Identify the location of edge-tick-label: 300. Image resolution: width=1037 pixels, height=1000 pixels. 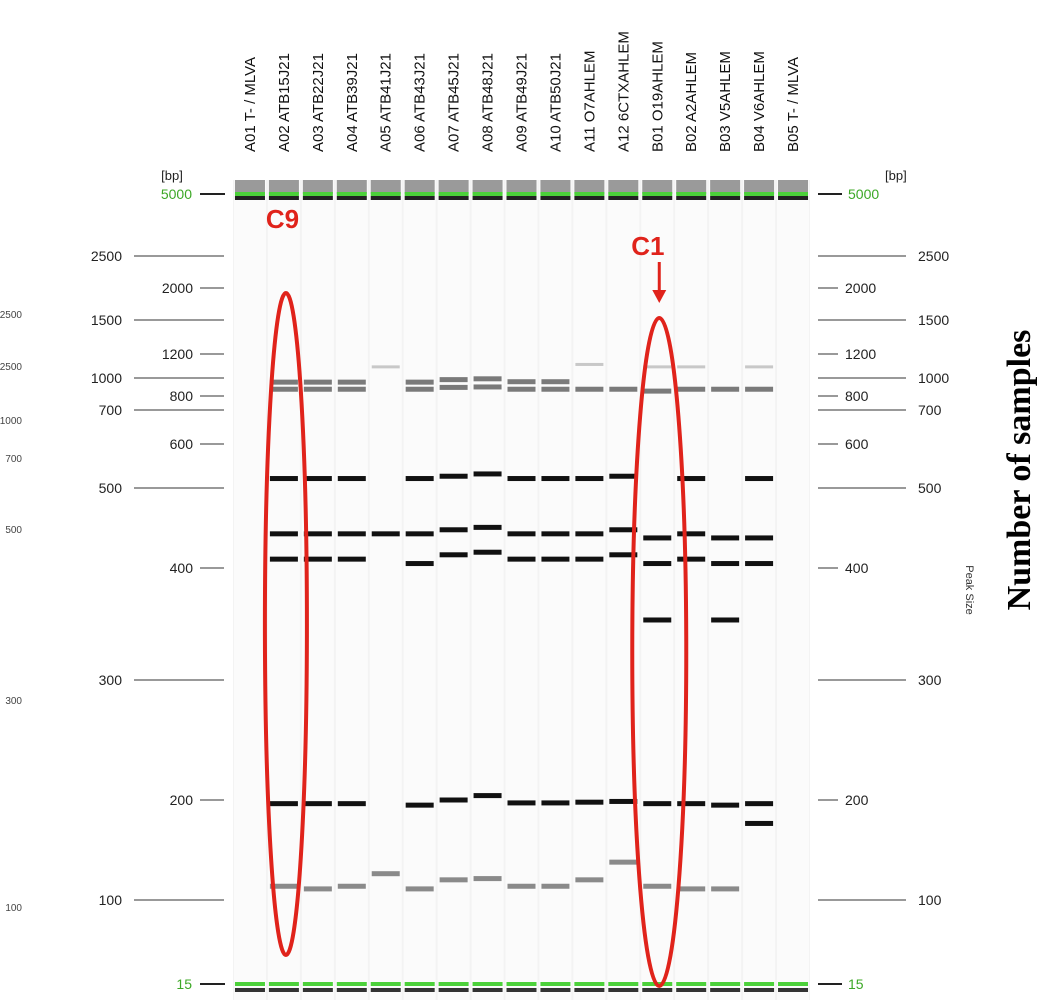
(13, 701).